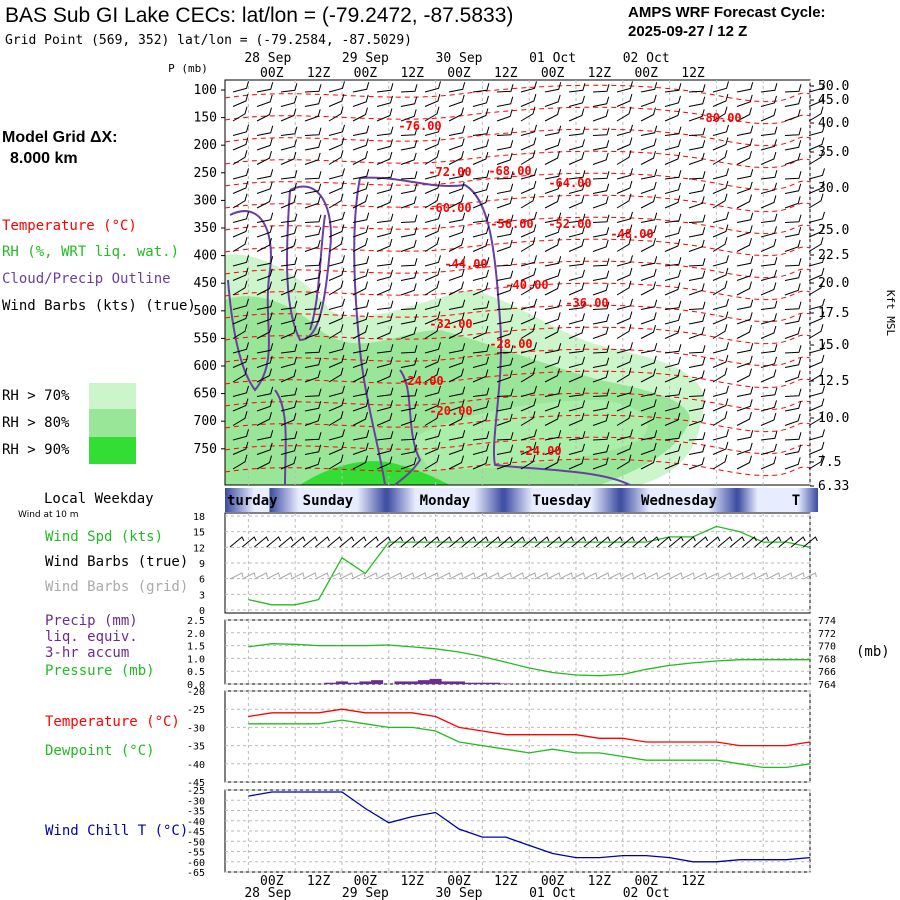 The height and width of the screenshot is (900, 900). Describe the element at coordinates (199, 517) in the screenshot. I see `wind-panel-tick-label: 18` at that location.